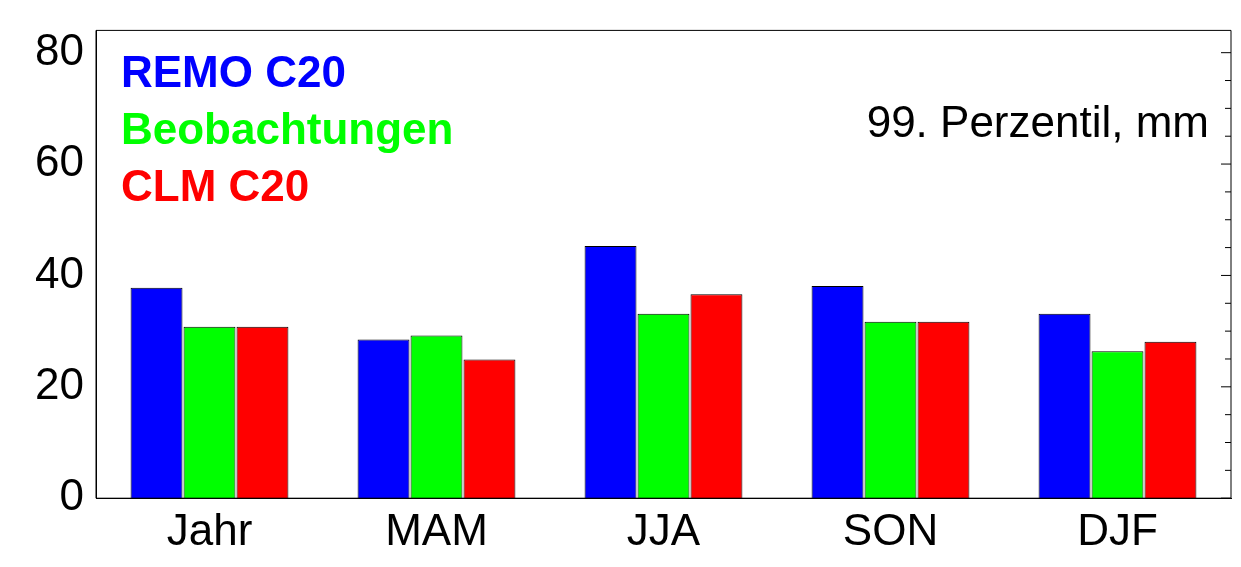 The image size is (1241, 567). Describe the element at coordinates (71, 495) in the screenshot. I see `y-tick-label: 0` at that location.